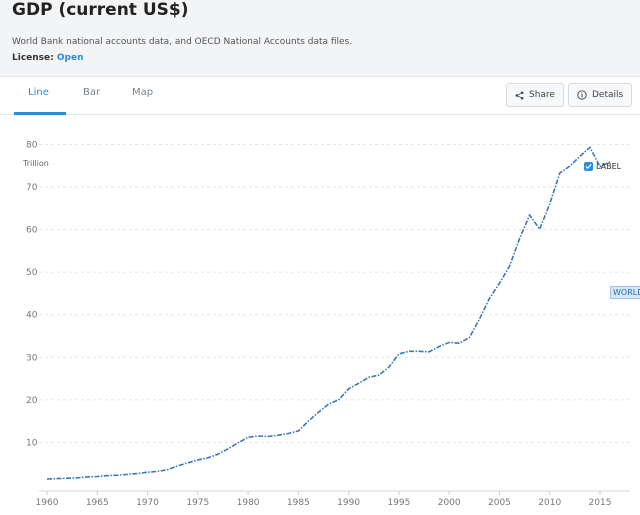 The width and height of the screenshot is (640, 515). What do you see at coordinates (398, 503) in the screenshot?
I see `x-tick-label: 1995` at bounding box center [398, 503].